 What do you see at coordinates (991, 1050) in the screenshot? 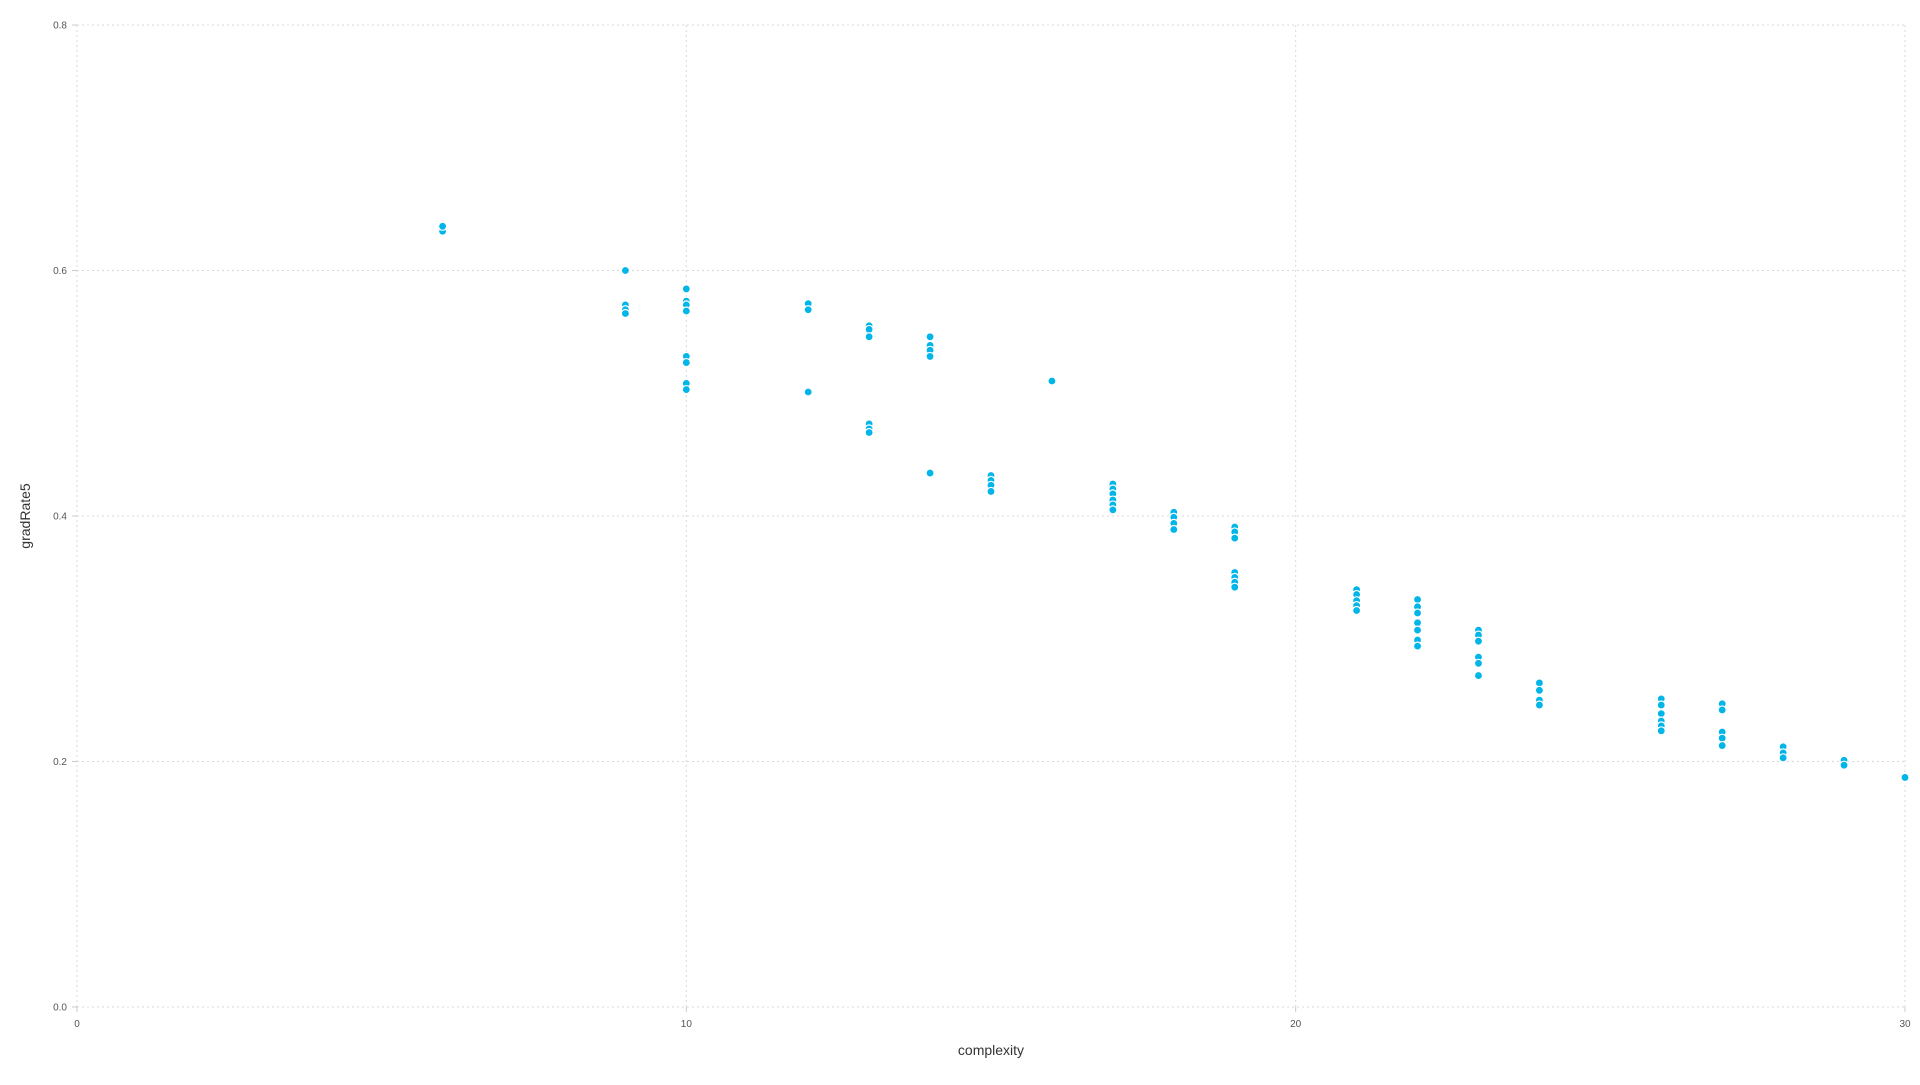
I see `x-axis-title: complexity` at bounding box center [991, 1050].